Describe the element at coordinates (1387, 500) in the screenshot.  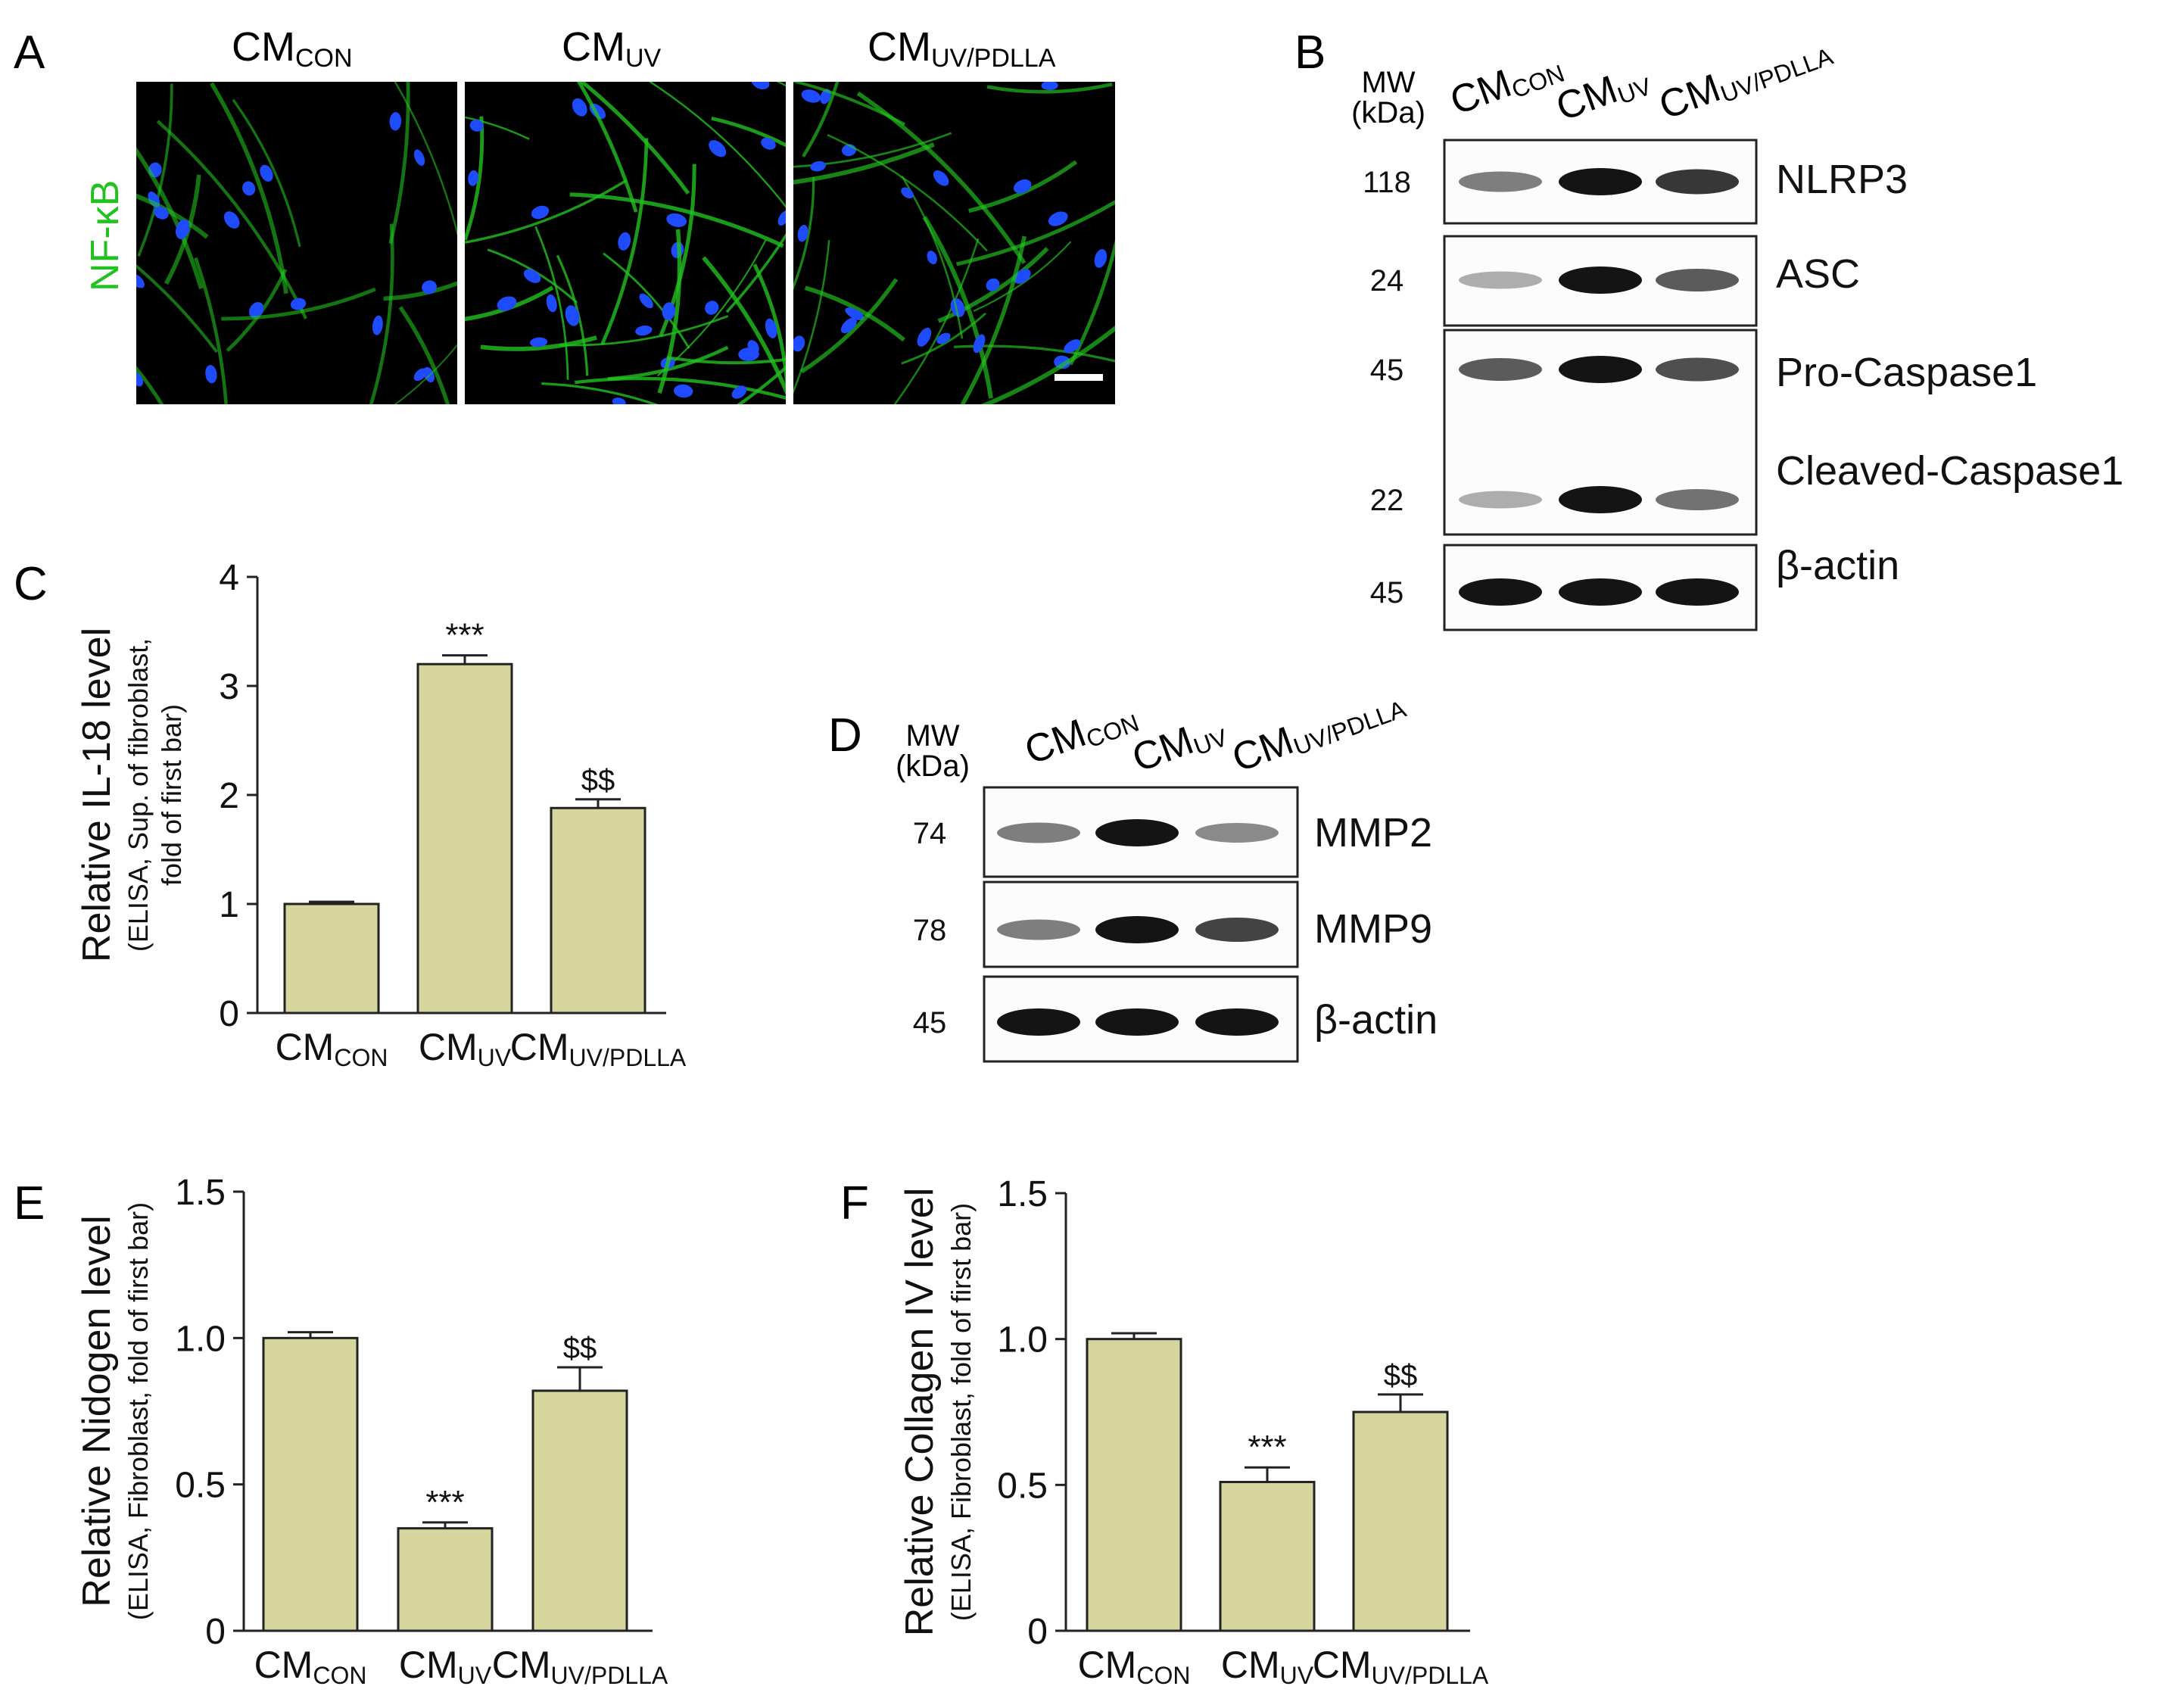
I see `mw-value: 22` at that location.